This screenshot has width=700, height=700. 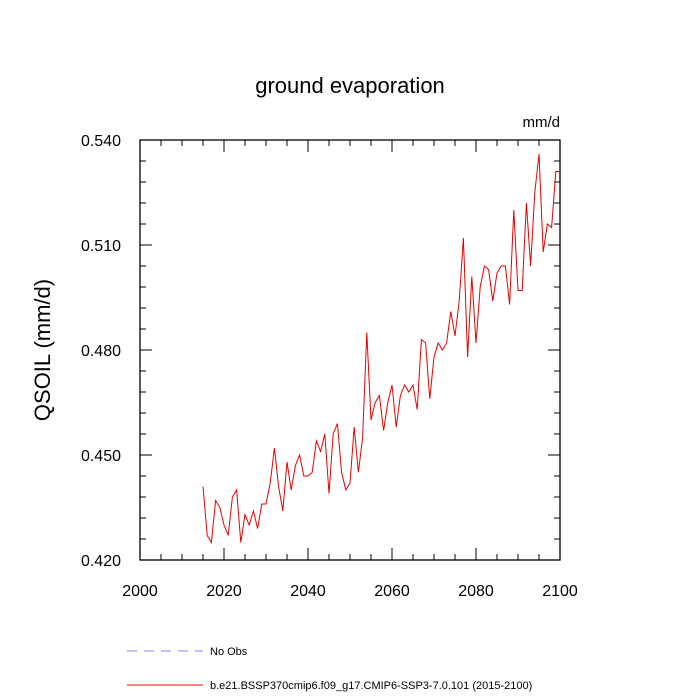 I want to click on chart-title: ground evaporation, so click(x=350, y=85).